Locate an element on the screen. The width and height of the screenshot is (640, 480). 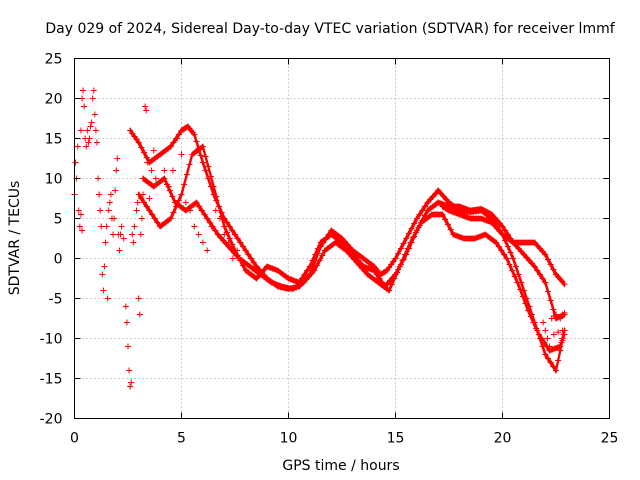
x-tick-label: 10 is located at coordinates (289, 439).